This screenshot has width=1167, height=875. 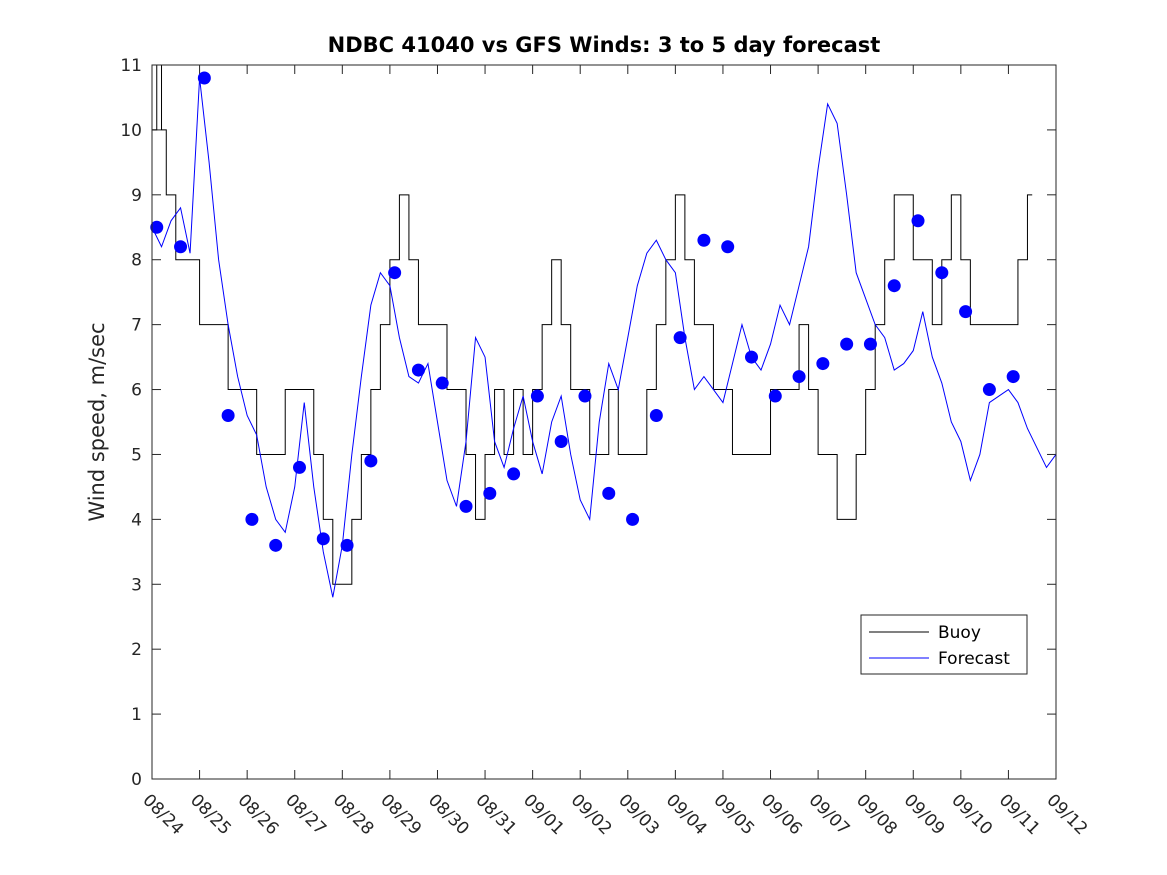 What do you see at coordinates (97, 421) in the screenshot?
I see `y-axis-label: Wind speed, m/sec` at bounding box center [97, 421].